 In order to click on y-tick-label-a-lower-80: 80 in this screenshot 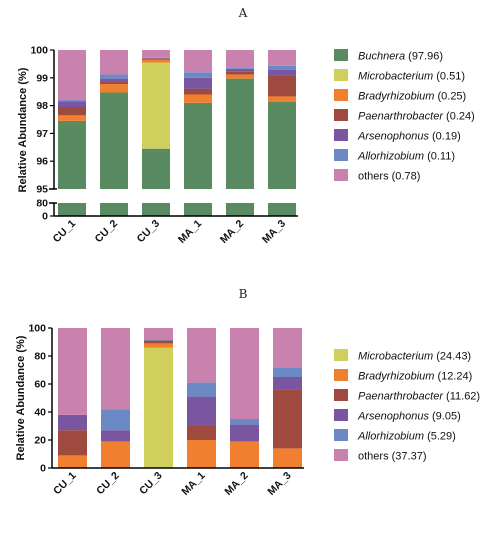, I will do `click(42, 204)`.